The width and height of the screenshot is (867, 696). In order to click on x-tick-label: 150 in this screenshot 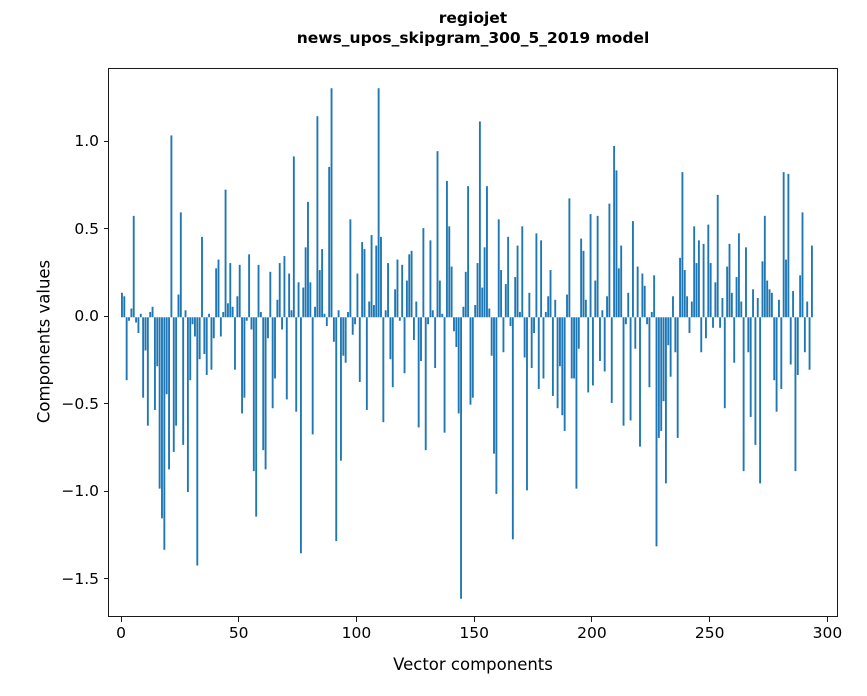, I will do `click(474, 633)`.